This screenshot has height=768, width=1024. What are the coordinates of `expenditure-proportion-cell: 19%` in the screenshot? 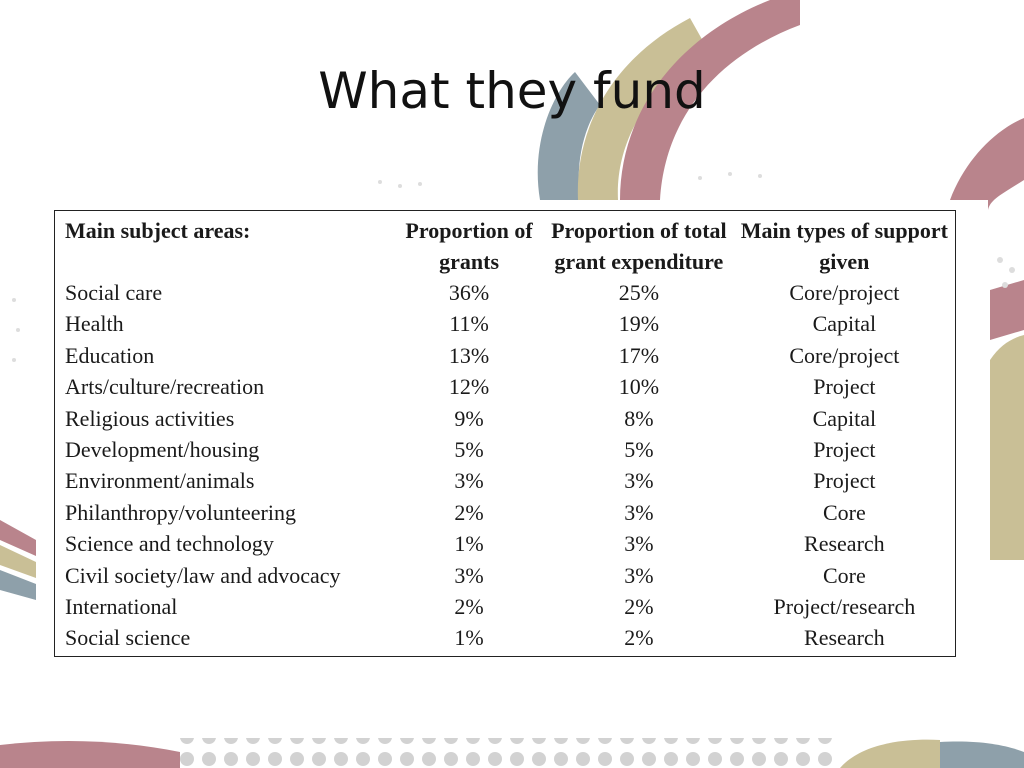 It's located at (639, 324).